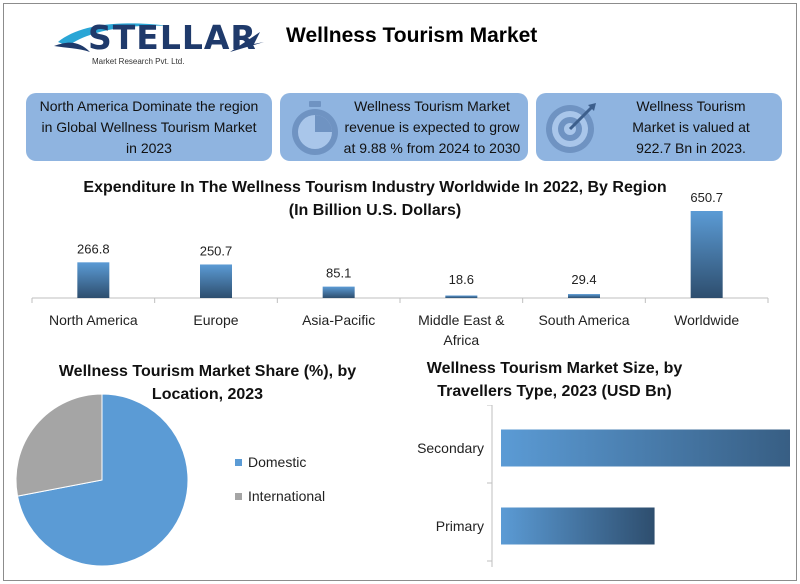  I want to click on bar-data-label: 250.7, so click(216, 250).